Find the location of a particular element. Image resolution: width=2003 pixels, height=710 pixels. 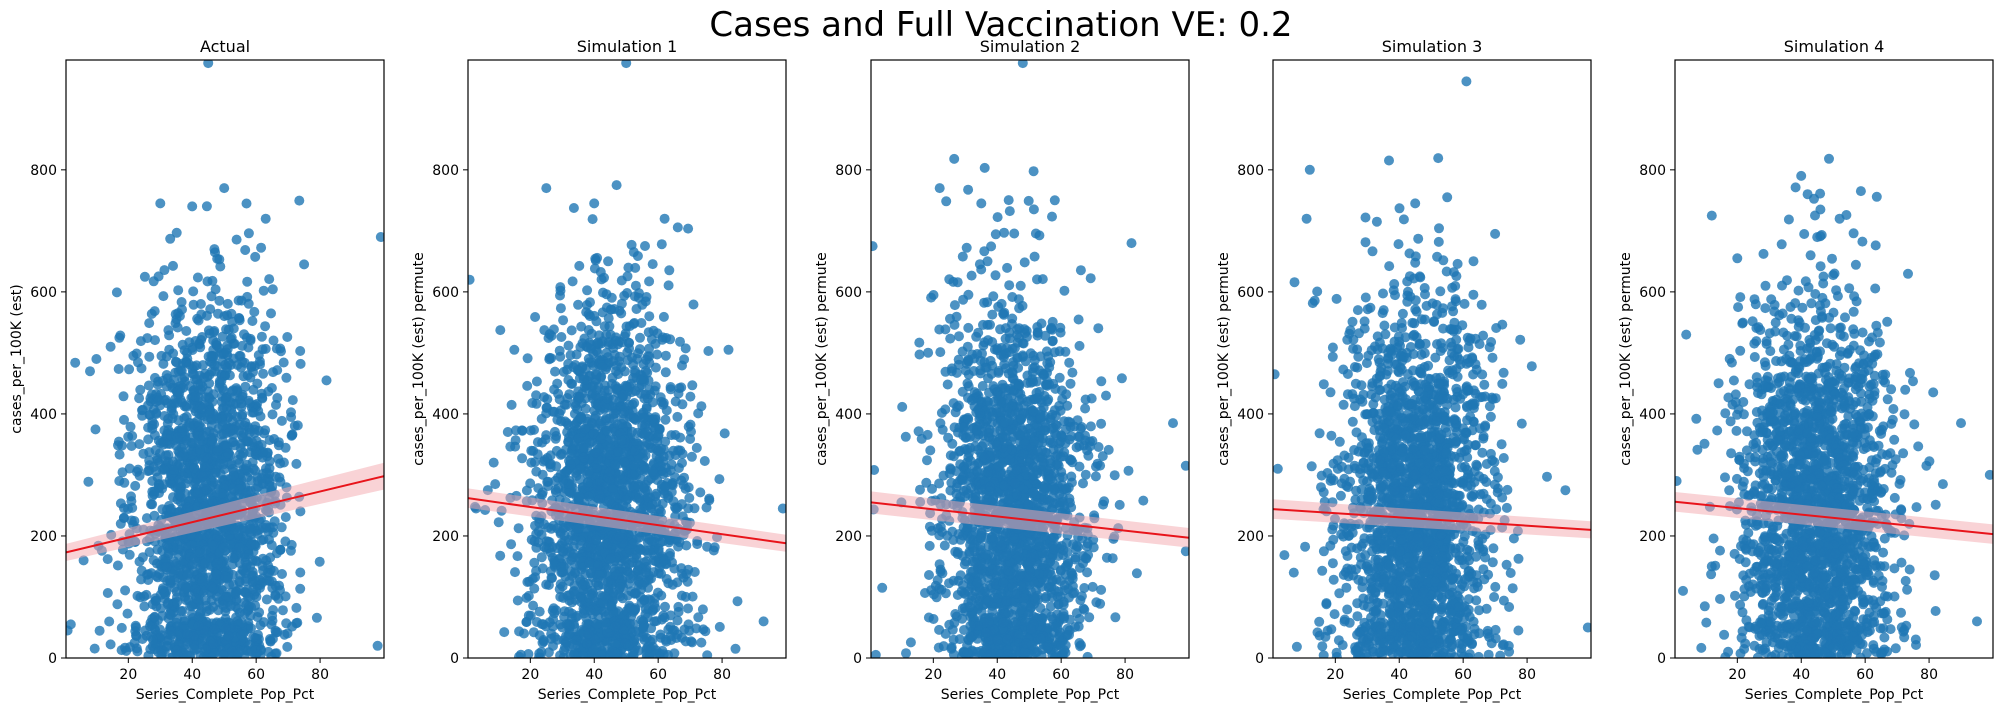

y-tick-label: 0 is located at coordinates (52, 659).